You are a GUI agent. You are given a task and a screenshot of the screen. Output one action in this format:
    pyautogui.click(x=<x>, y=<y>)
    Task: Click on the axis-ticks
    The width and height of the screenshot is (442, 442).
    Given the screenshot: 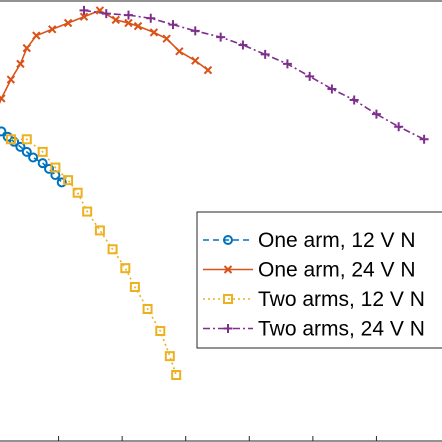 What is the action you would take?
    pyautogui.click(x=217, y=438)
    